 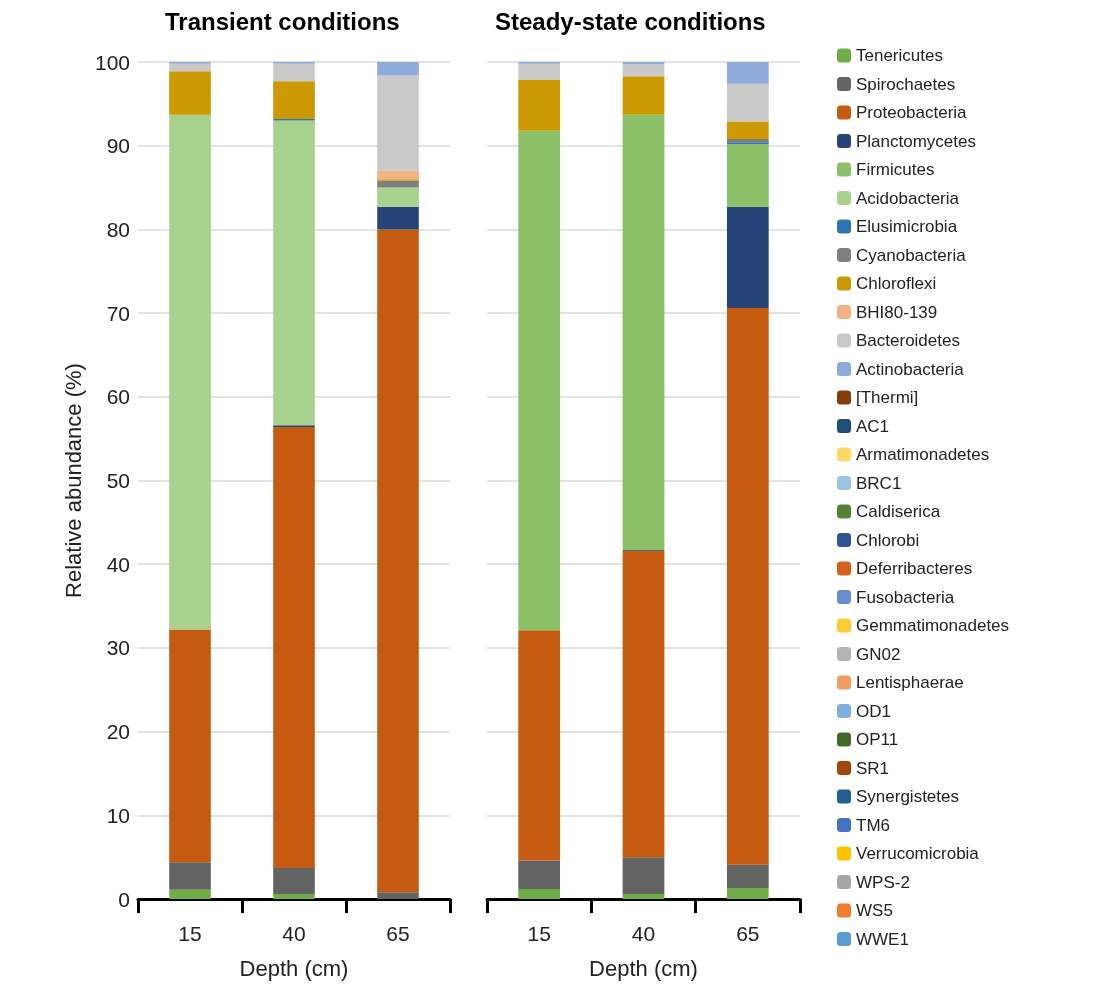 I want to click on legend-label: TM6, so click(x=873, y=825).